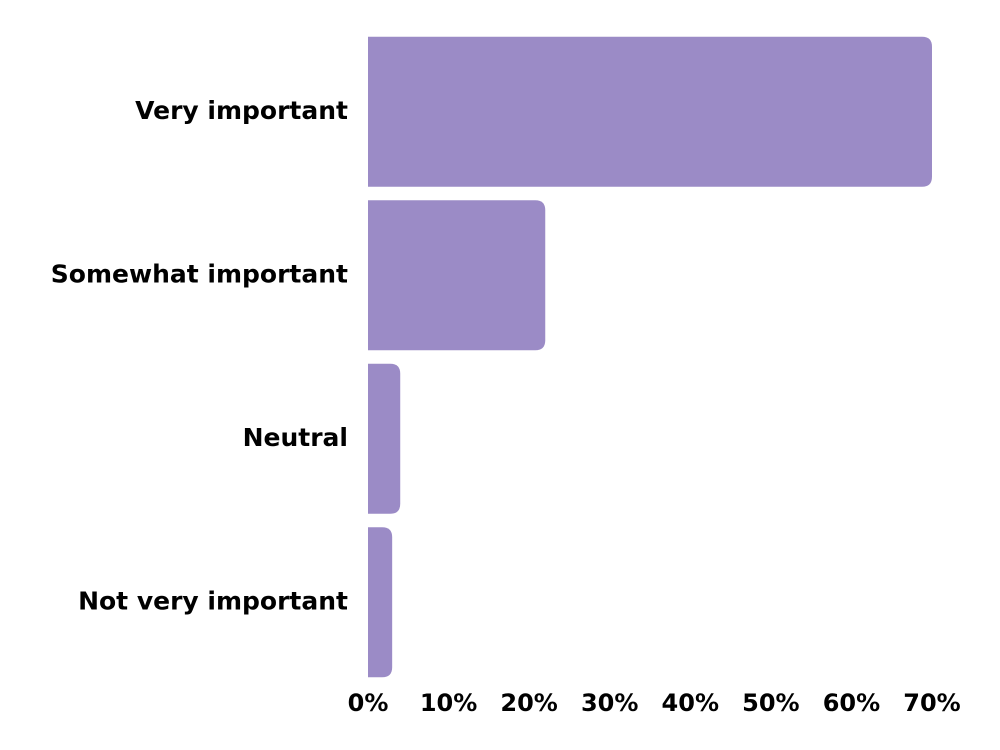 The width and height of the screenshot is (1000, 750). What do you see at coordinates (448, 703) in the screenshot?
I see `x-tick-label: 10%` at bounding box center [448, 703].